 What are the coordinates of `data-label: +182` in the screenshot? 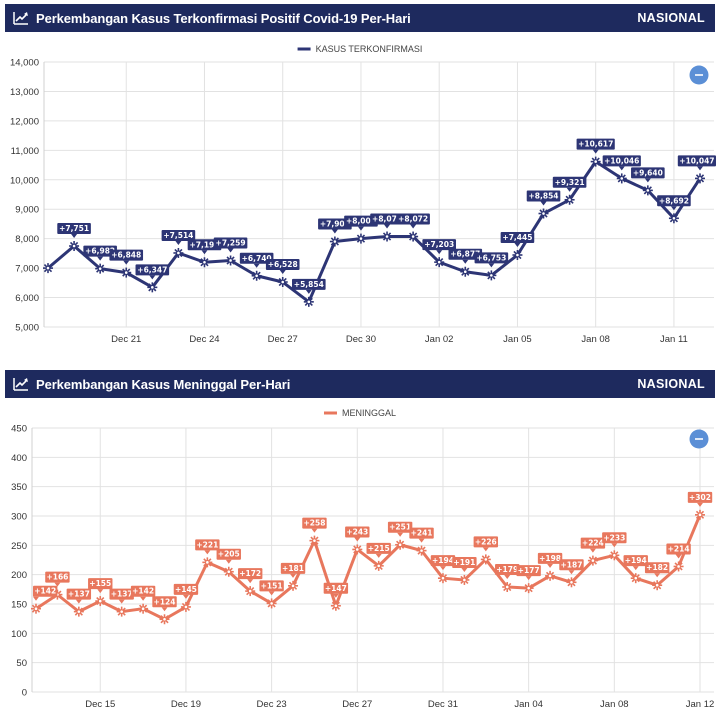 It's located at (657, 570).